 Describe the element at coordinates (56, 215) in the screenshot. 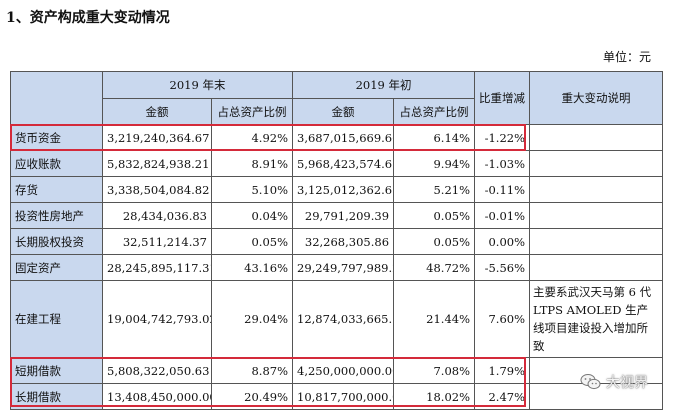

I see `row-item: 投资性房地产` at that location.